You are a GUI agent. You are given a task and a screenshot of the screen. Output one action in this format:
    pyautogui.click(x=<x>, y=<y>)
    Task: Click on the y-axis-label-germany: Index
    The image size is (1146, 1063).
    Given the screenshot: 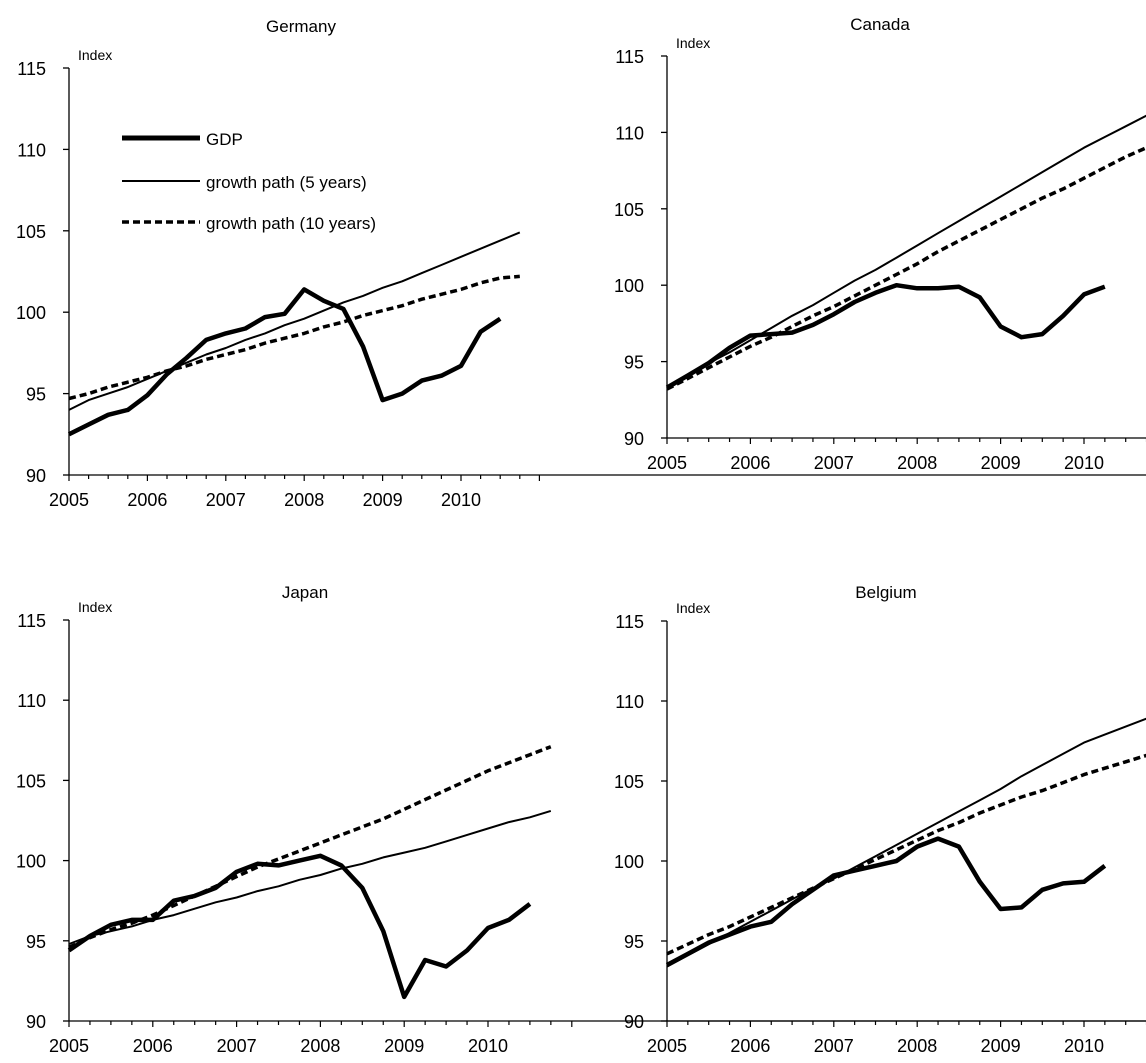 What is the action you would take?
    pyautogui.click(x=95, y=55)
    